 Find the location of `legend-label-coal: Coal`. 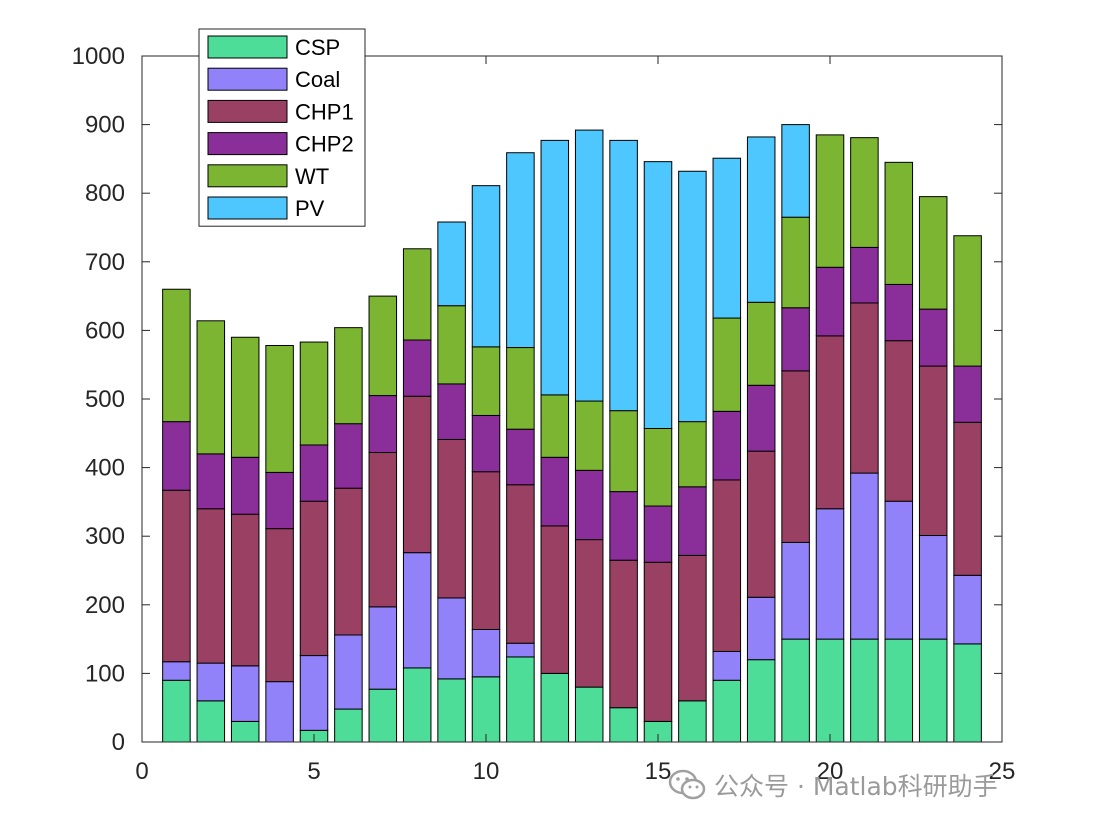

legend-label-coal: Coal is located at coordinates (317, 79).